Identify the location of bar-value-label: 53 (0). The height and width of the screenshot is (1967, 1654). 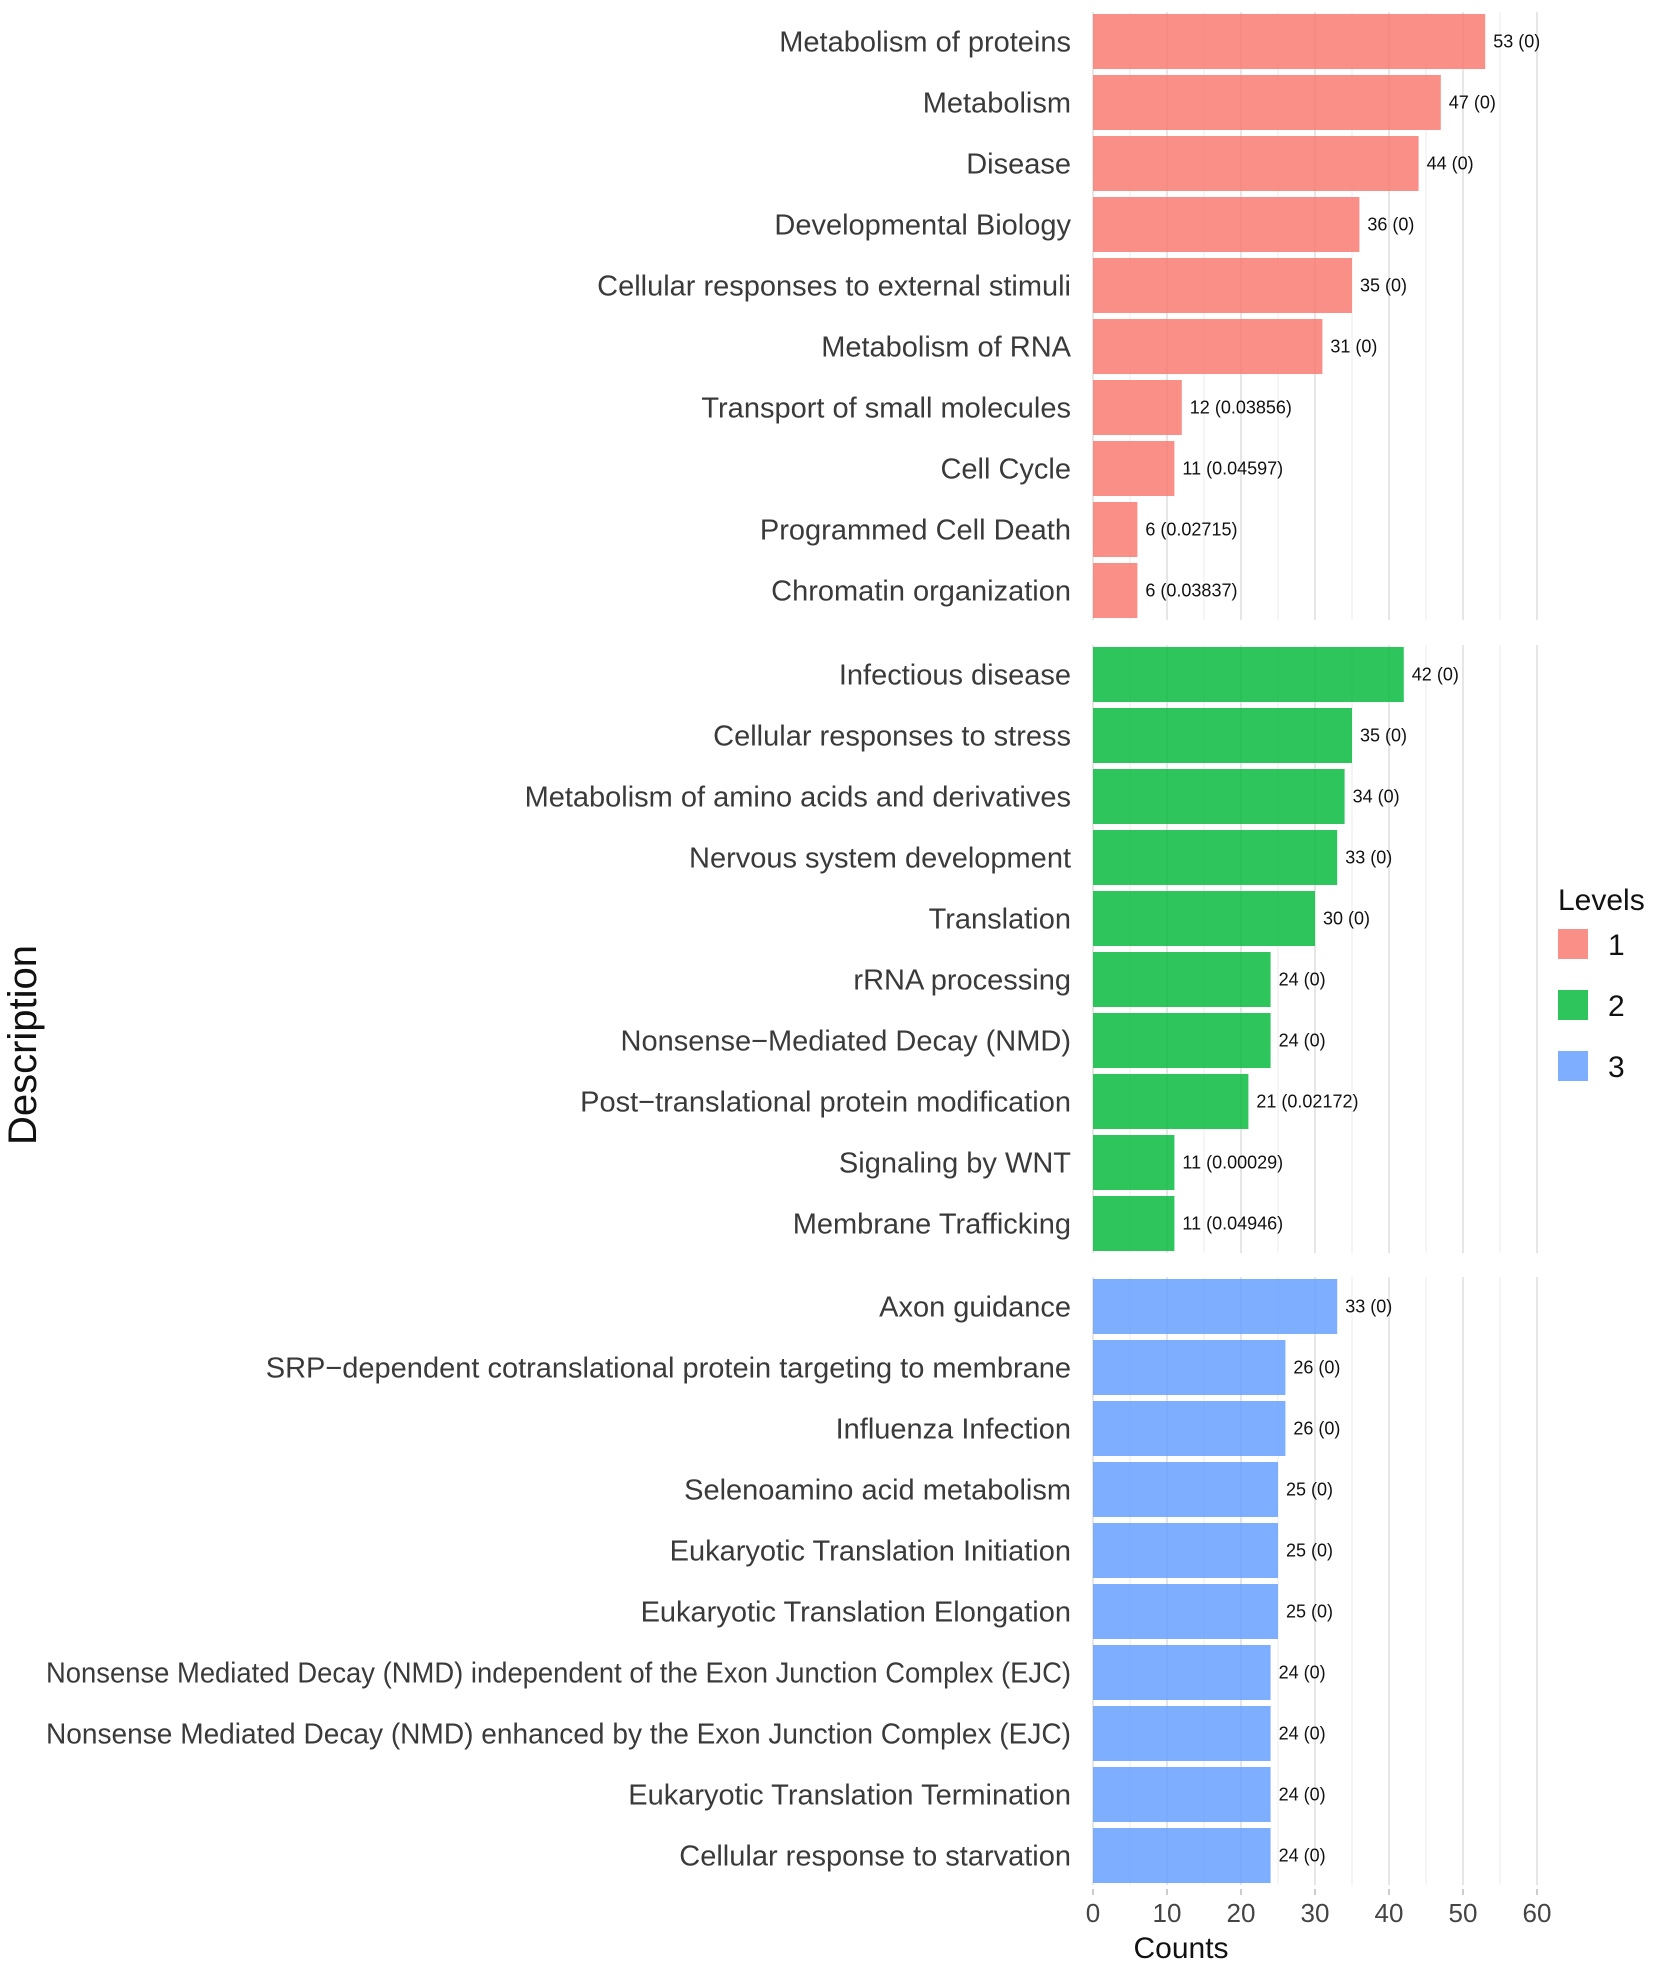
(1516, 42).